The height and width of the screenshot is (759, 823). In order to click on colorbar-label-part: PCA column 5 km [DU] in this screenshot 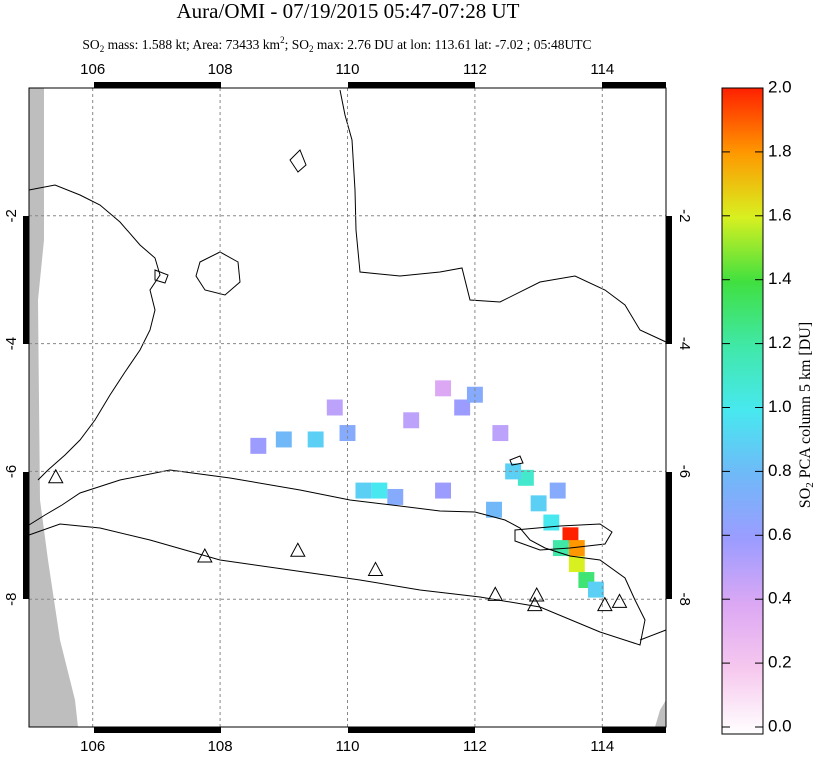, I will do `click(805, 402)`.